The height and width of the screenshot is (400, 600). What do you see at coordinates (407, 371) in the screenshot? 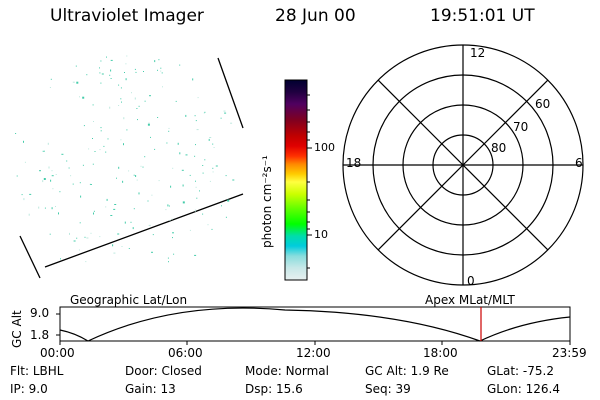
I see `param-gc-alt: GC Alt: 1.9 Re` at bounding box center [407, 371].